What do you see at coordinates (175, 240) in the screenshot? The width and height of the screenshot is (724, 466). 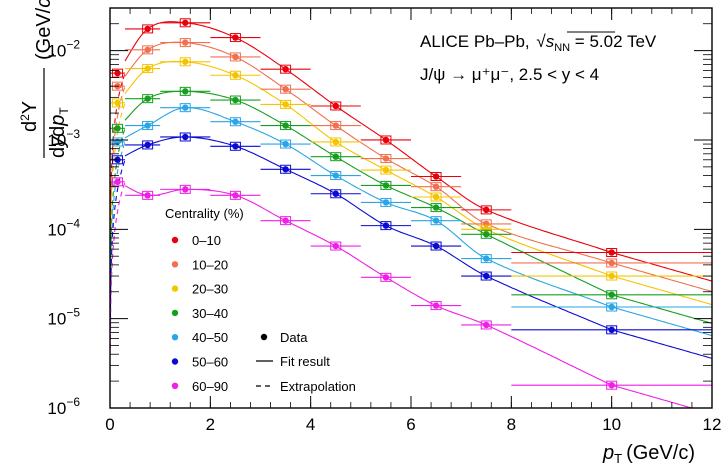 I see `legend-marker-0–10` at bounding box center [175, 240].